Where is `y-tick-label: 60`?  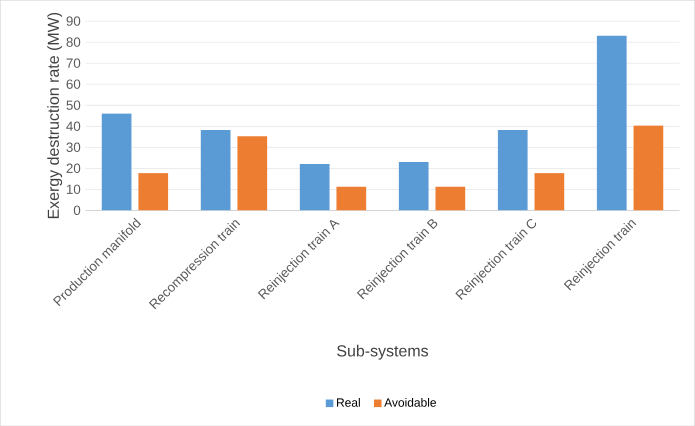 y-tick-label: 60 is located at coordinates (73, 84).